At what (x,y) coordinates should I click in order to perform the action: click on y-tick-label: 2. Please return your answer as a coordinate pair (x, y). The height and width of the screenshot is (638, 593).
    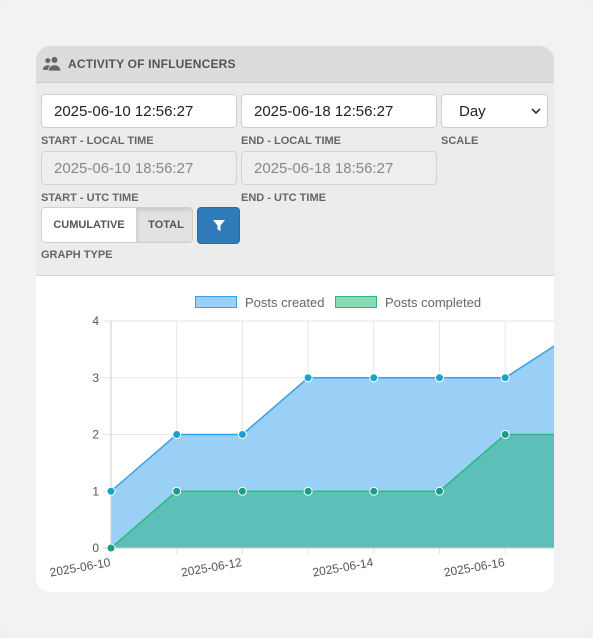
    Looking at the image, I should click on (95, 435).